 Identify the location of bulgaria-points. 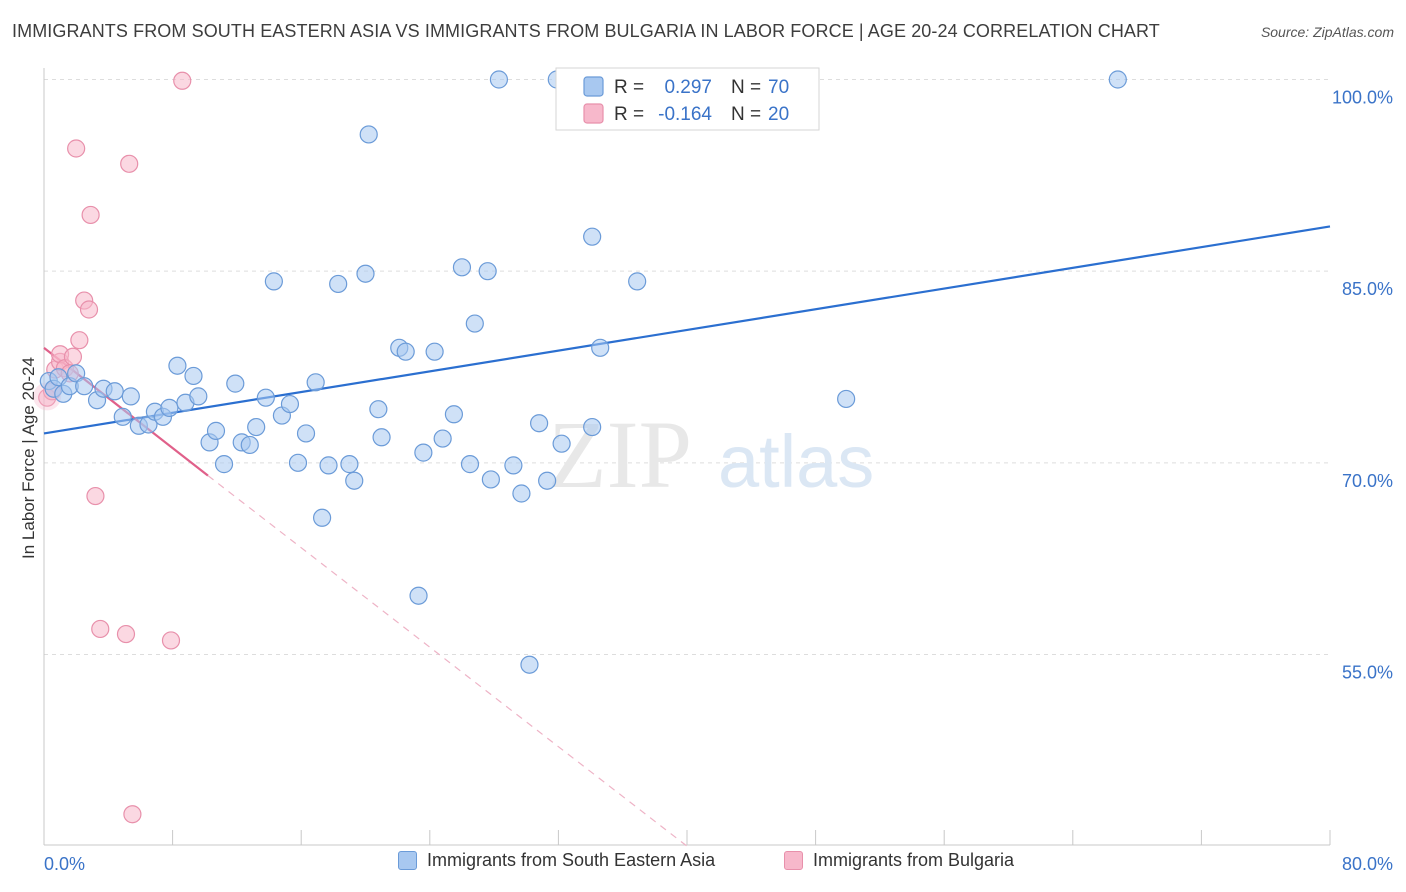
(112, 447).